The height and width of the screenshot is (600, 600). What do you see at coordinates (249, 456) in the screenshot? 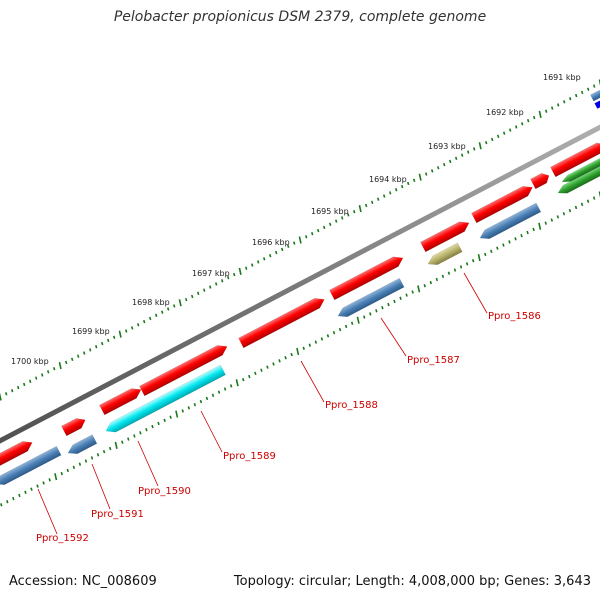
I see `gene-label-ppro-1589: Ppro_1589` at bounding box center [249, 456].